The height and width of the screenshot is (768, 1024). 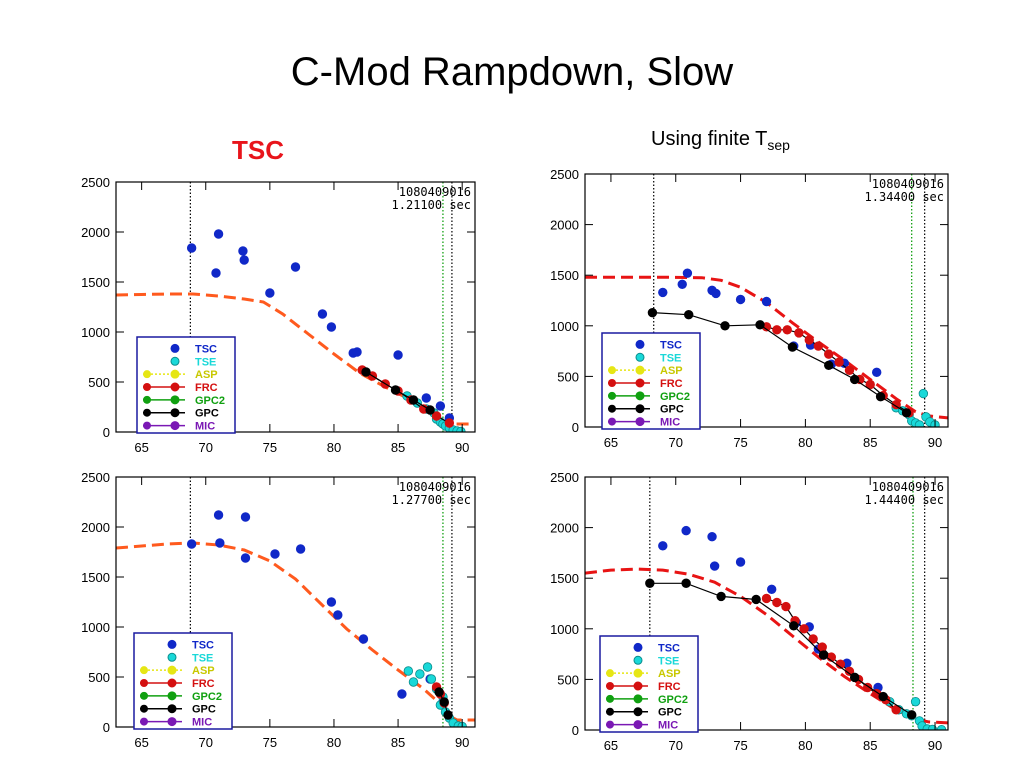 What do you see at coordinates (611, 745) in the screenshot?
I see `chart-bottom-right-xtick-label-65: 65` at bounding box center [611, 745].